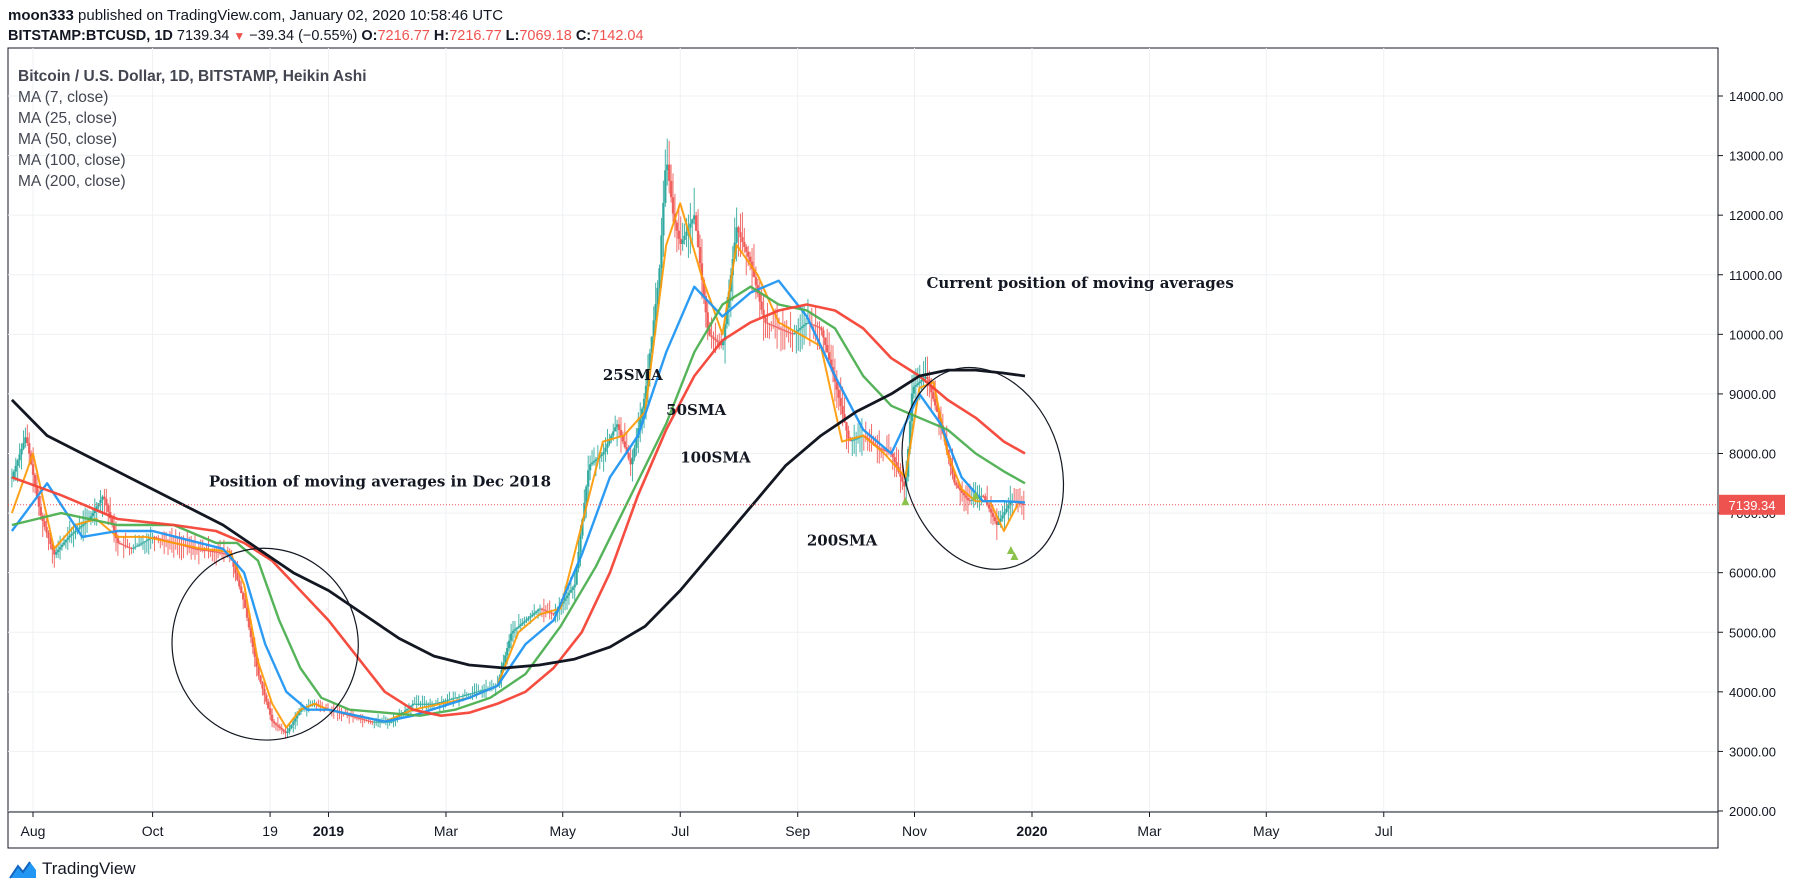  Describe the element at coordinates (68, 118) in the screenshot. I see `legend-ma-25: MA (25, close)` at that location.